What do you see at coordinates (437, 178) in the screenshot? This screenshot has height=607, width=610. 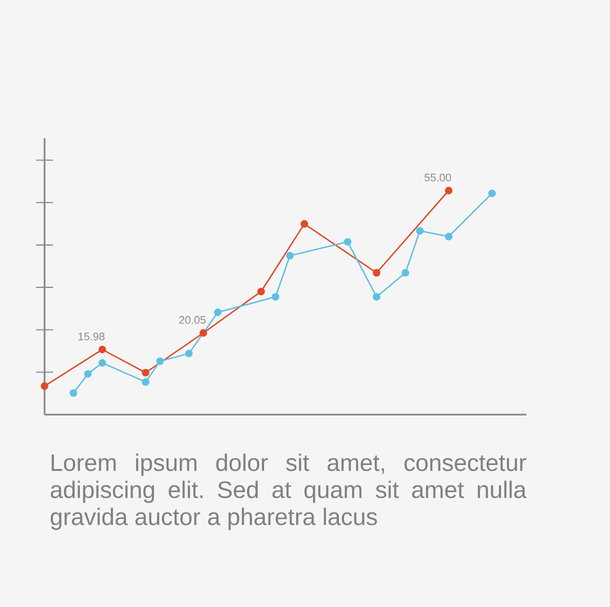 I see `data-label: 55.00` at bounding box center [437, 178].